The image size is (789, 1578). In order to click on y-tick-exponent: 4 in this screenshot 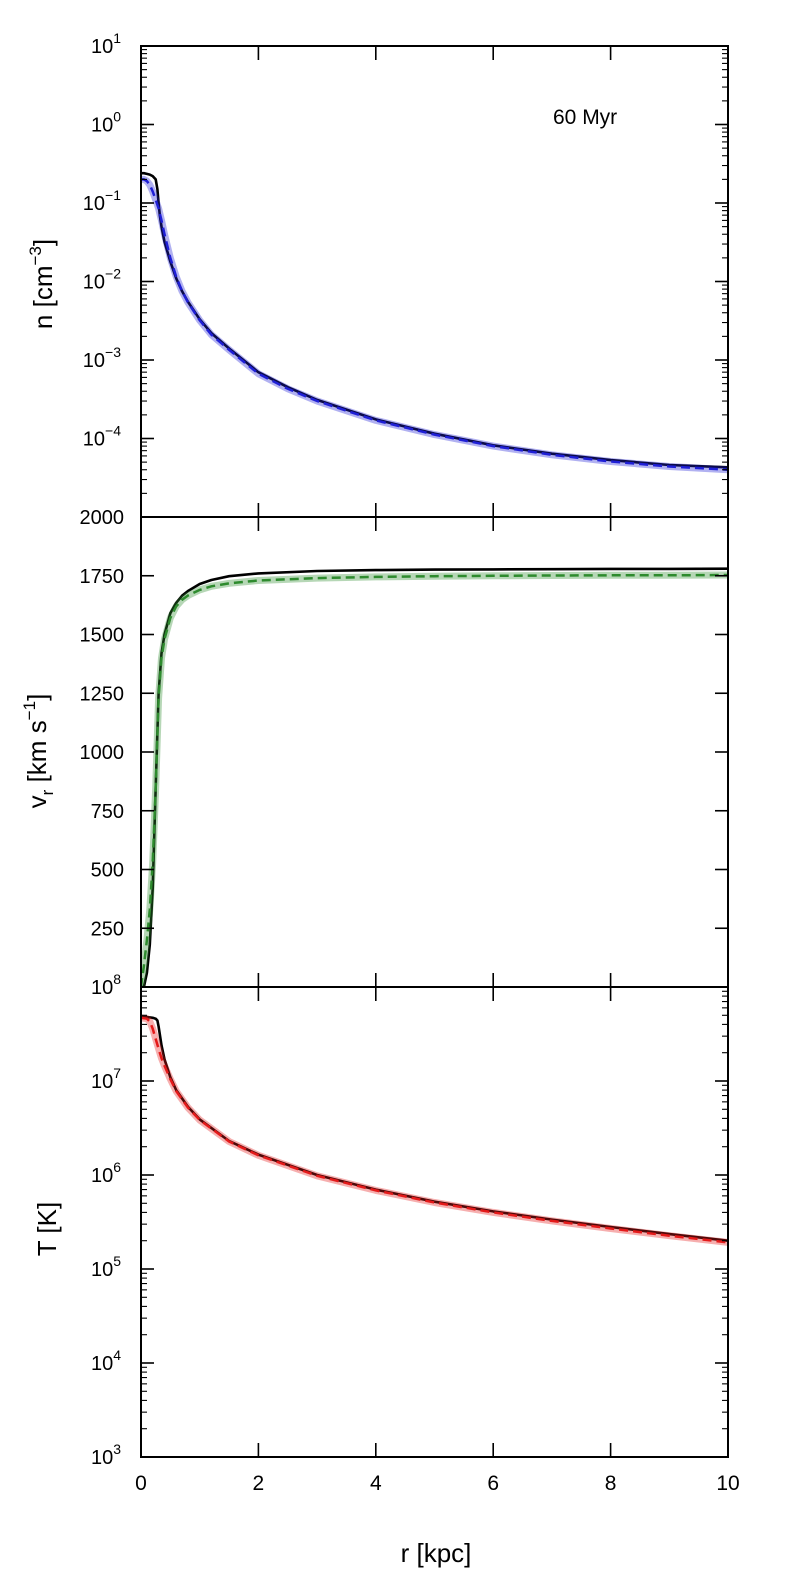, I will do `click(117, 1355)`.